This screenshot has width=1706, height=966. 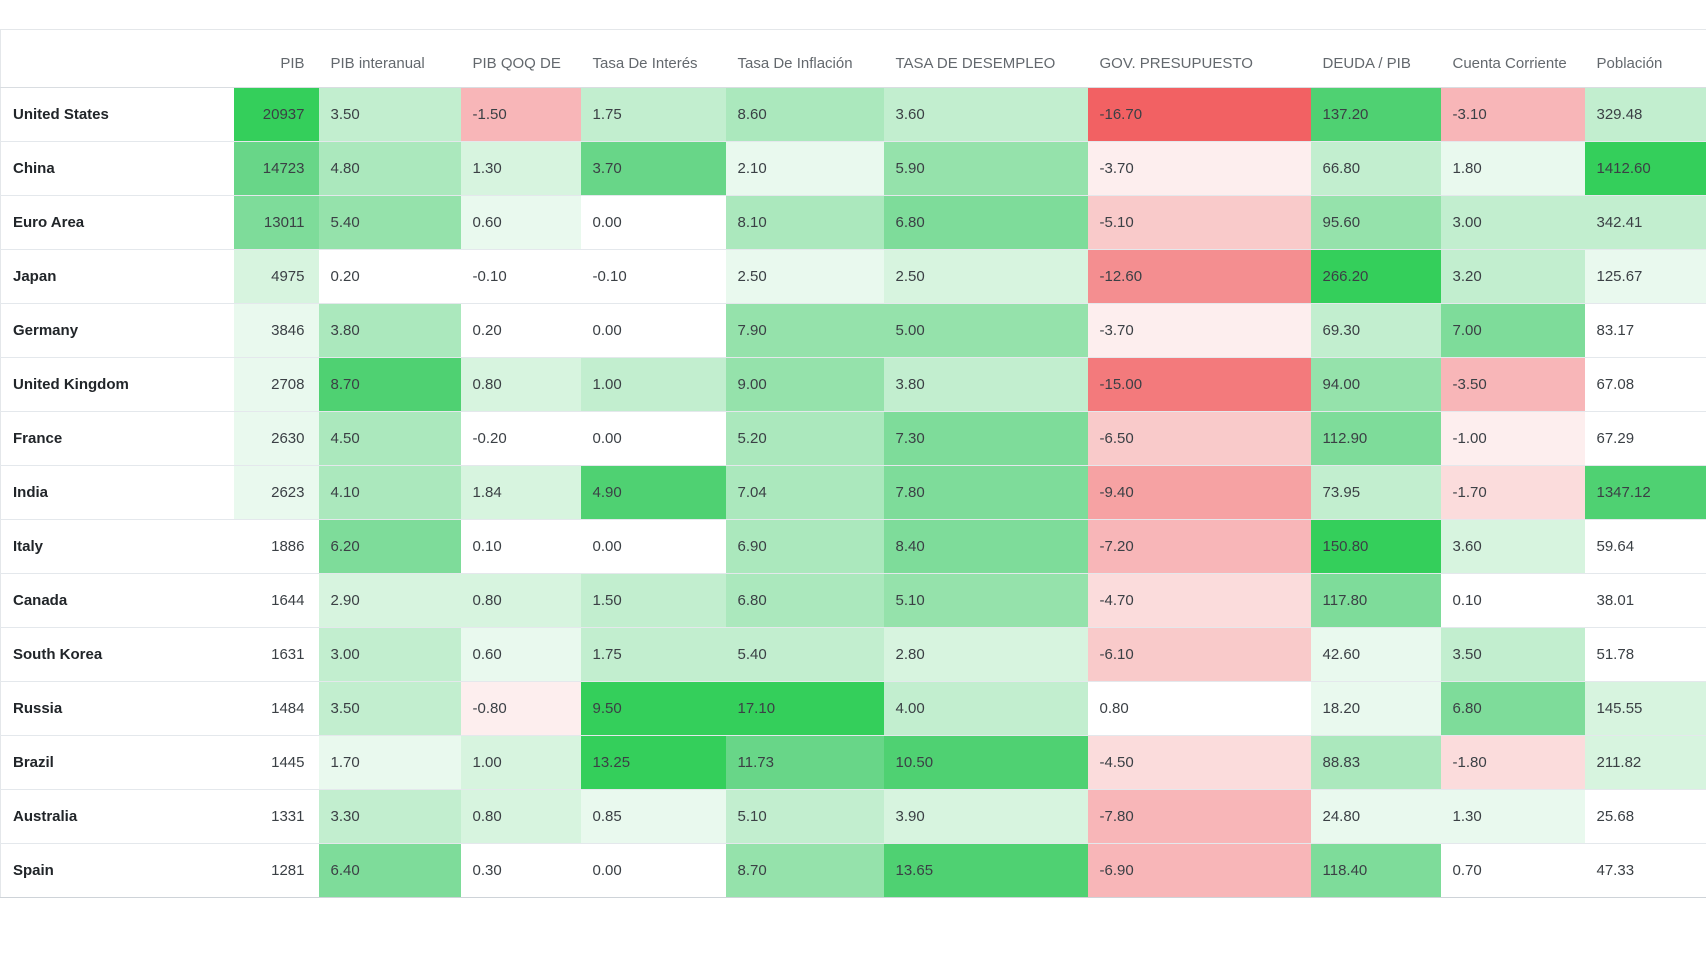 What do you see at coordinates (805, 709) in the screenshot?
I see `cell-inflacion: 17.10` at bounding box center [805, 709].